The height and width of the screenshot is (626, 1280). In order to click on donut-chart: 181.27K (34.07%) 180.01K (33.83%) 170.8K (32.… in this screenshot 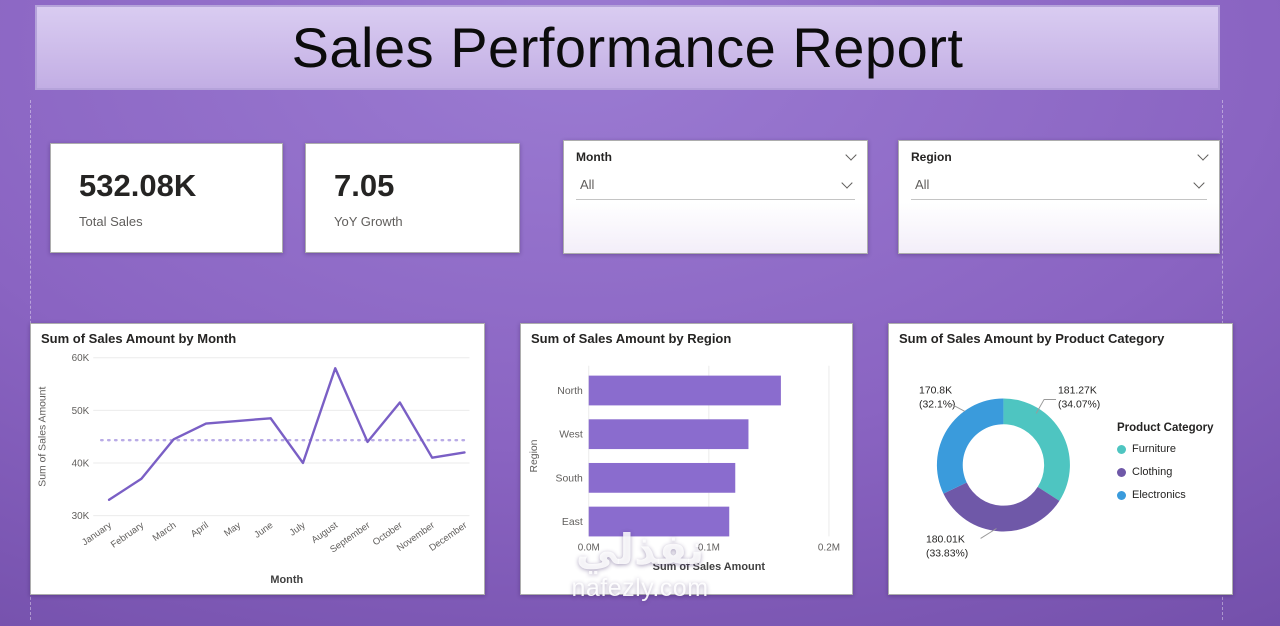, I will do `click(1060, 459)`.